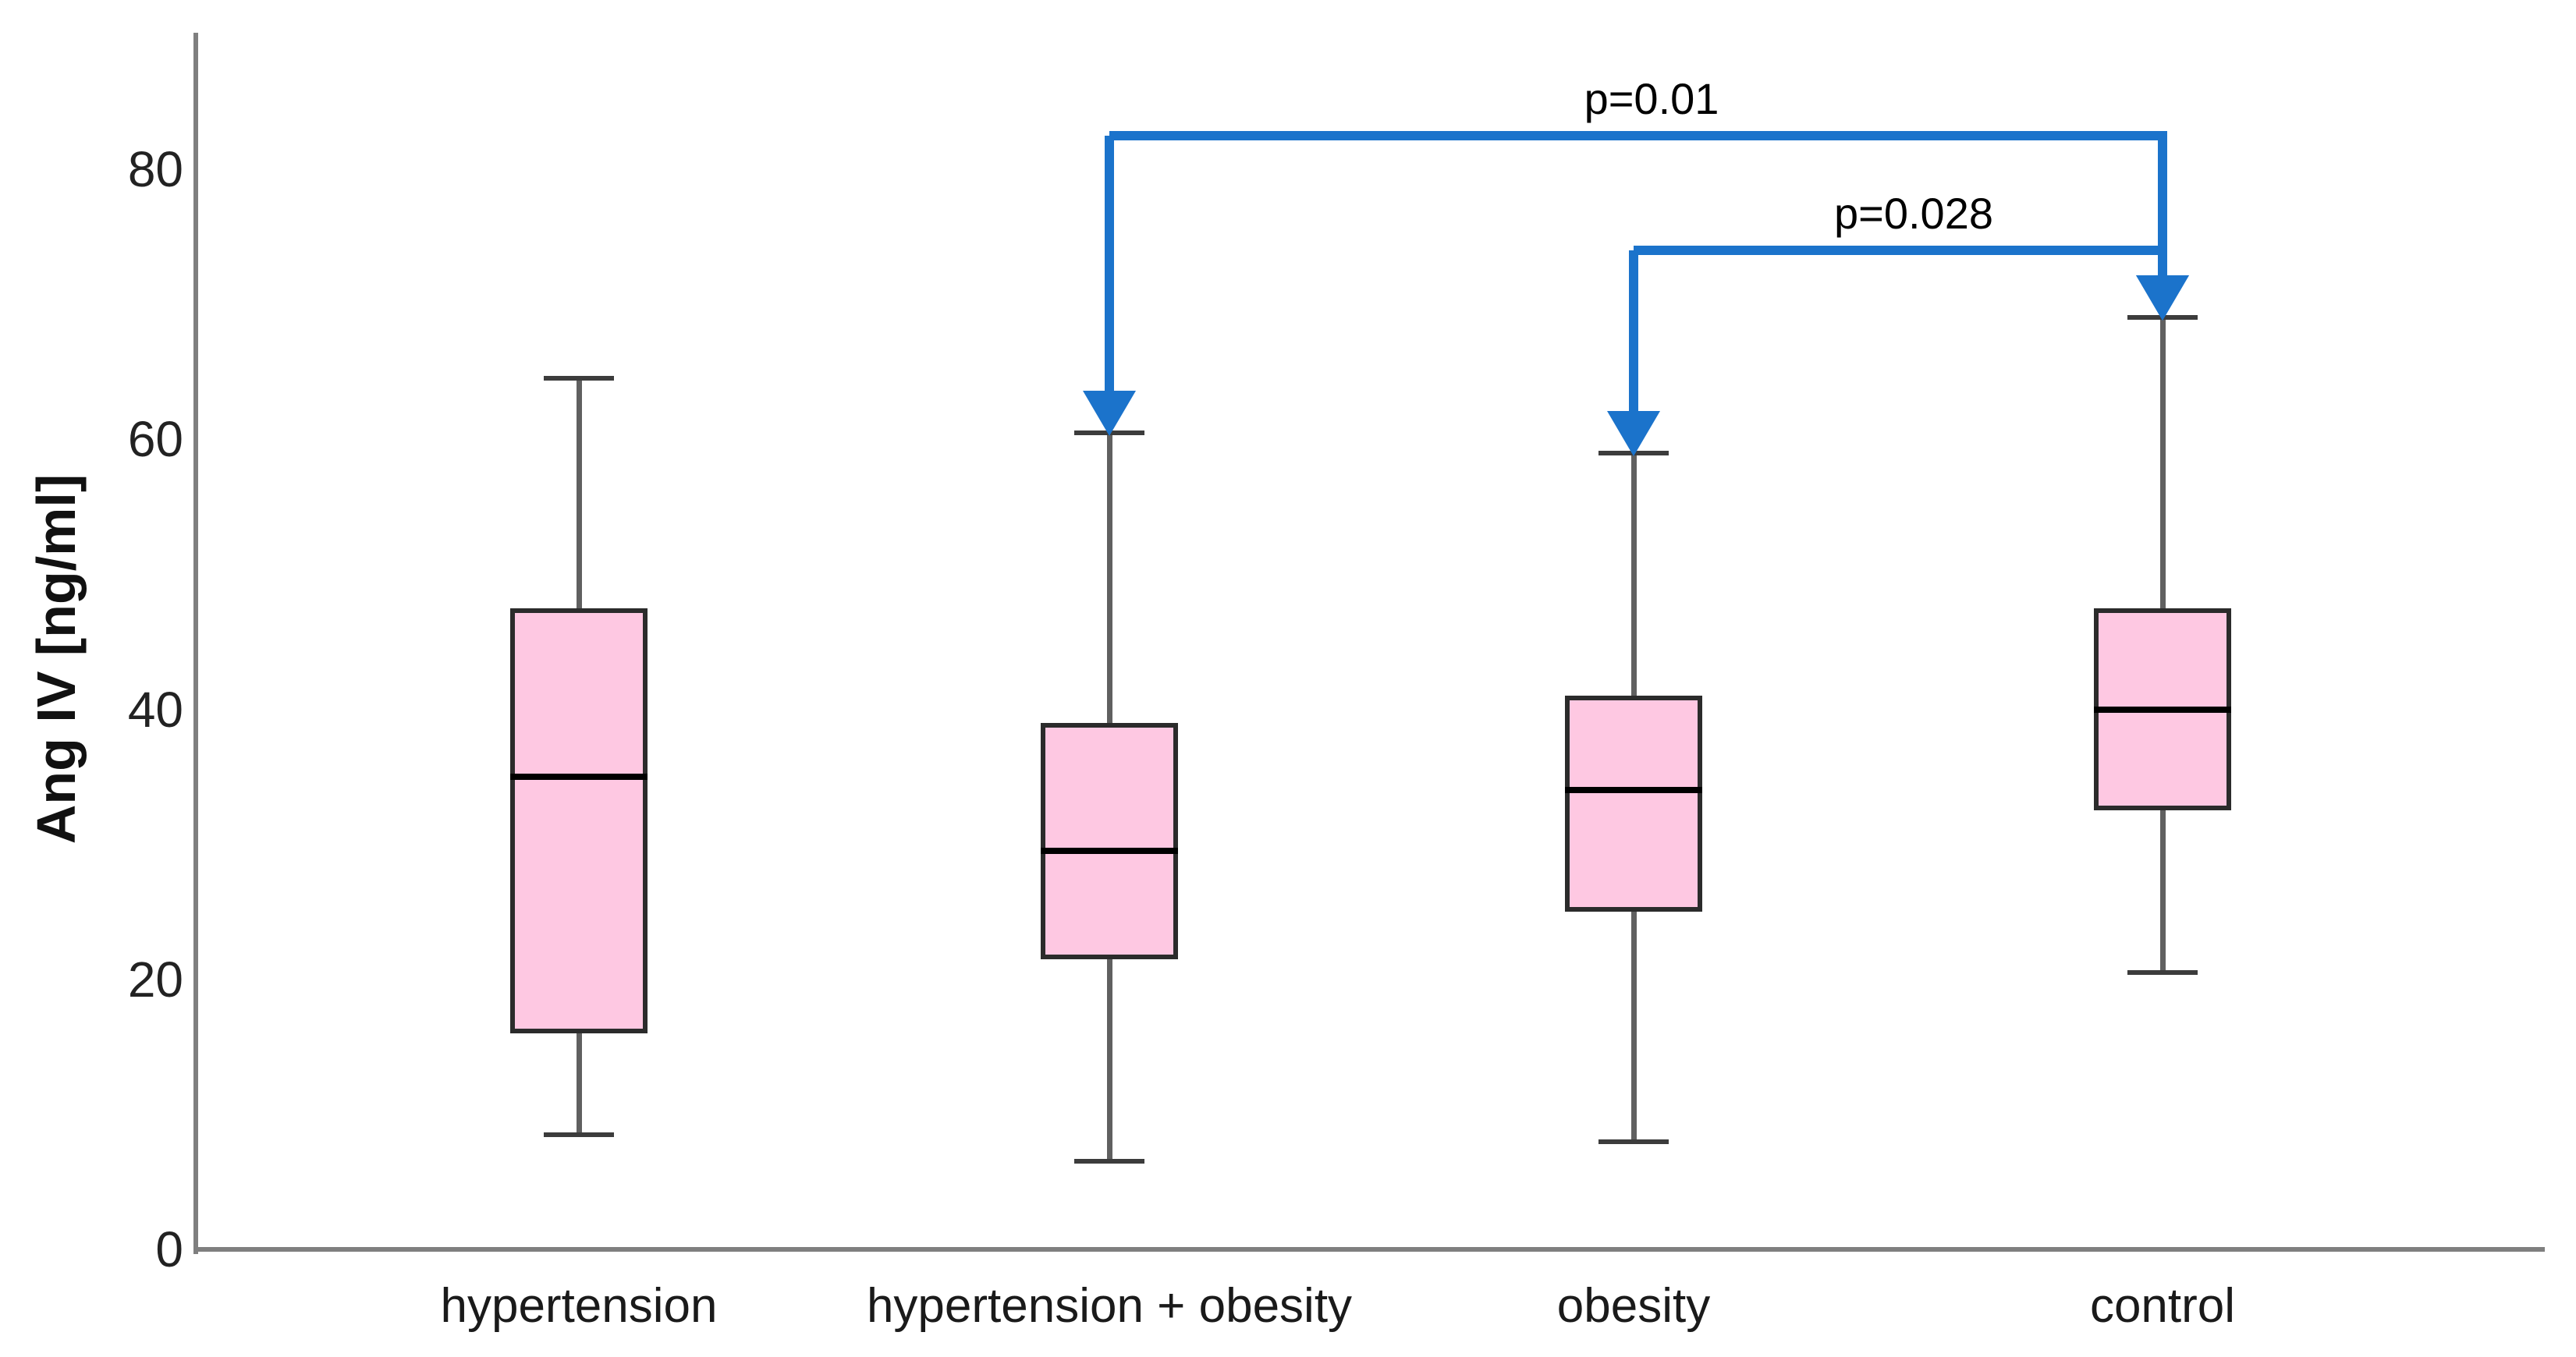 The height and width of the screenshot is (1357, 2576). I want to click on y-tick-label: 80, so click(155, 169).